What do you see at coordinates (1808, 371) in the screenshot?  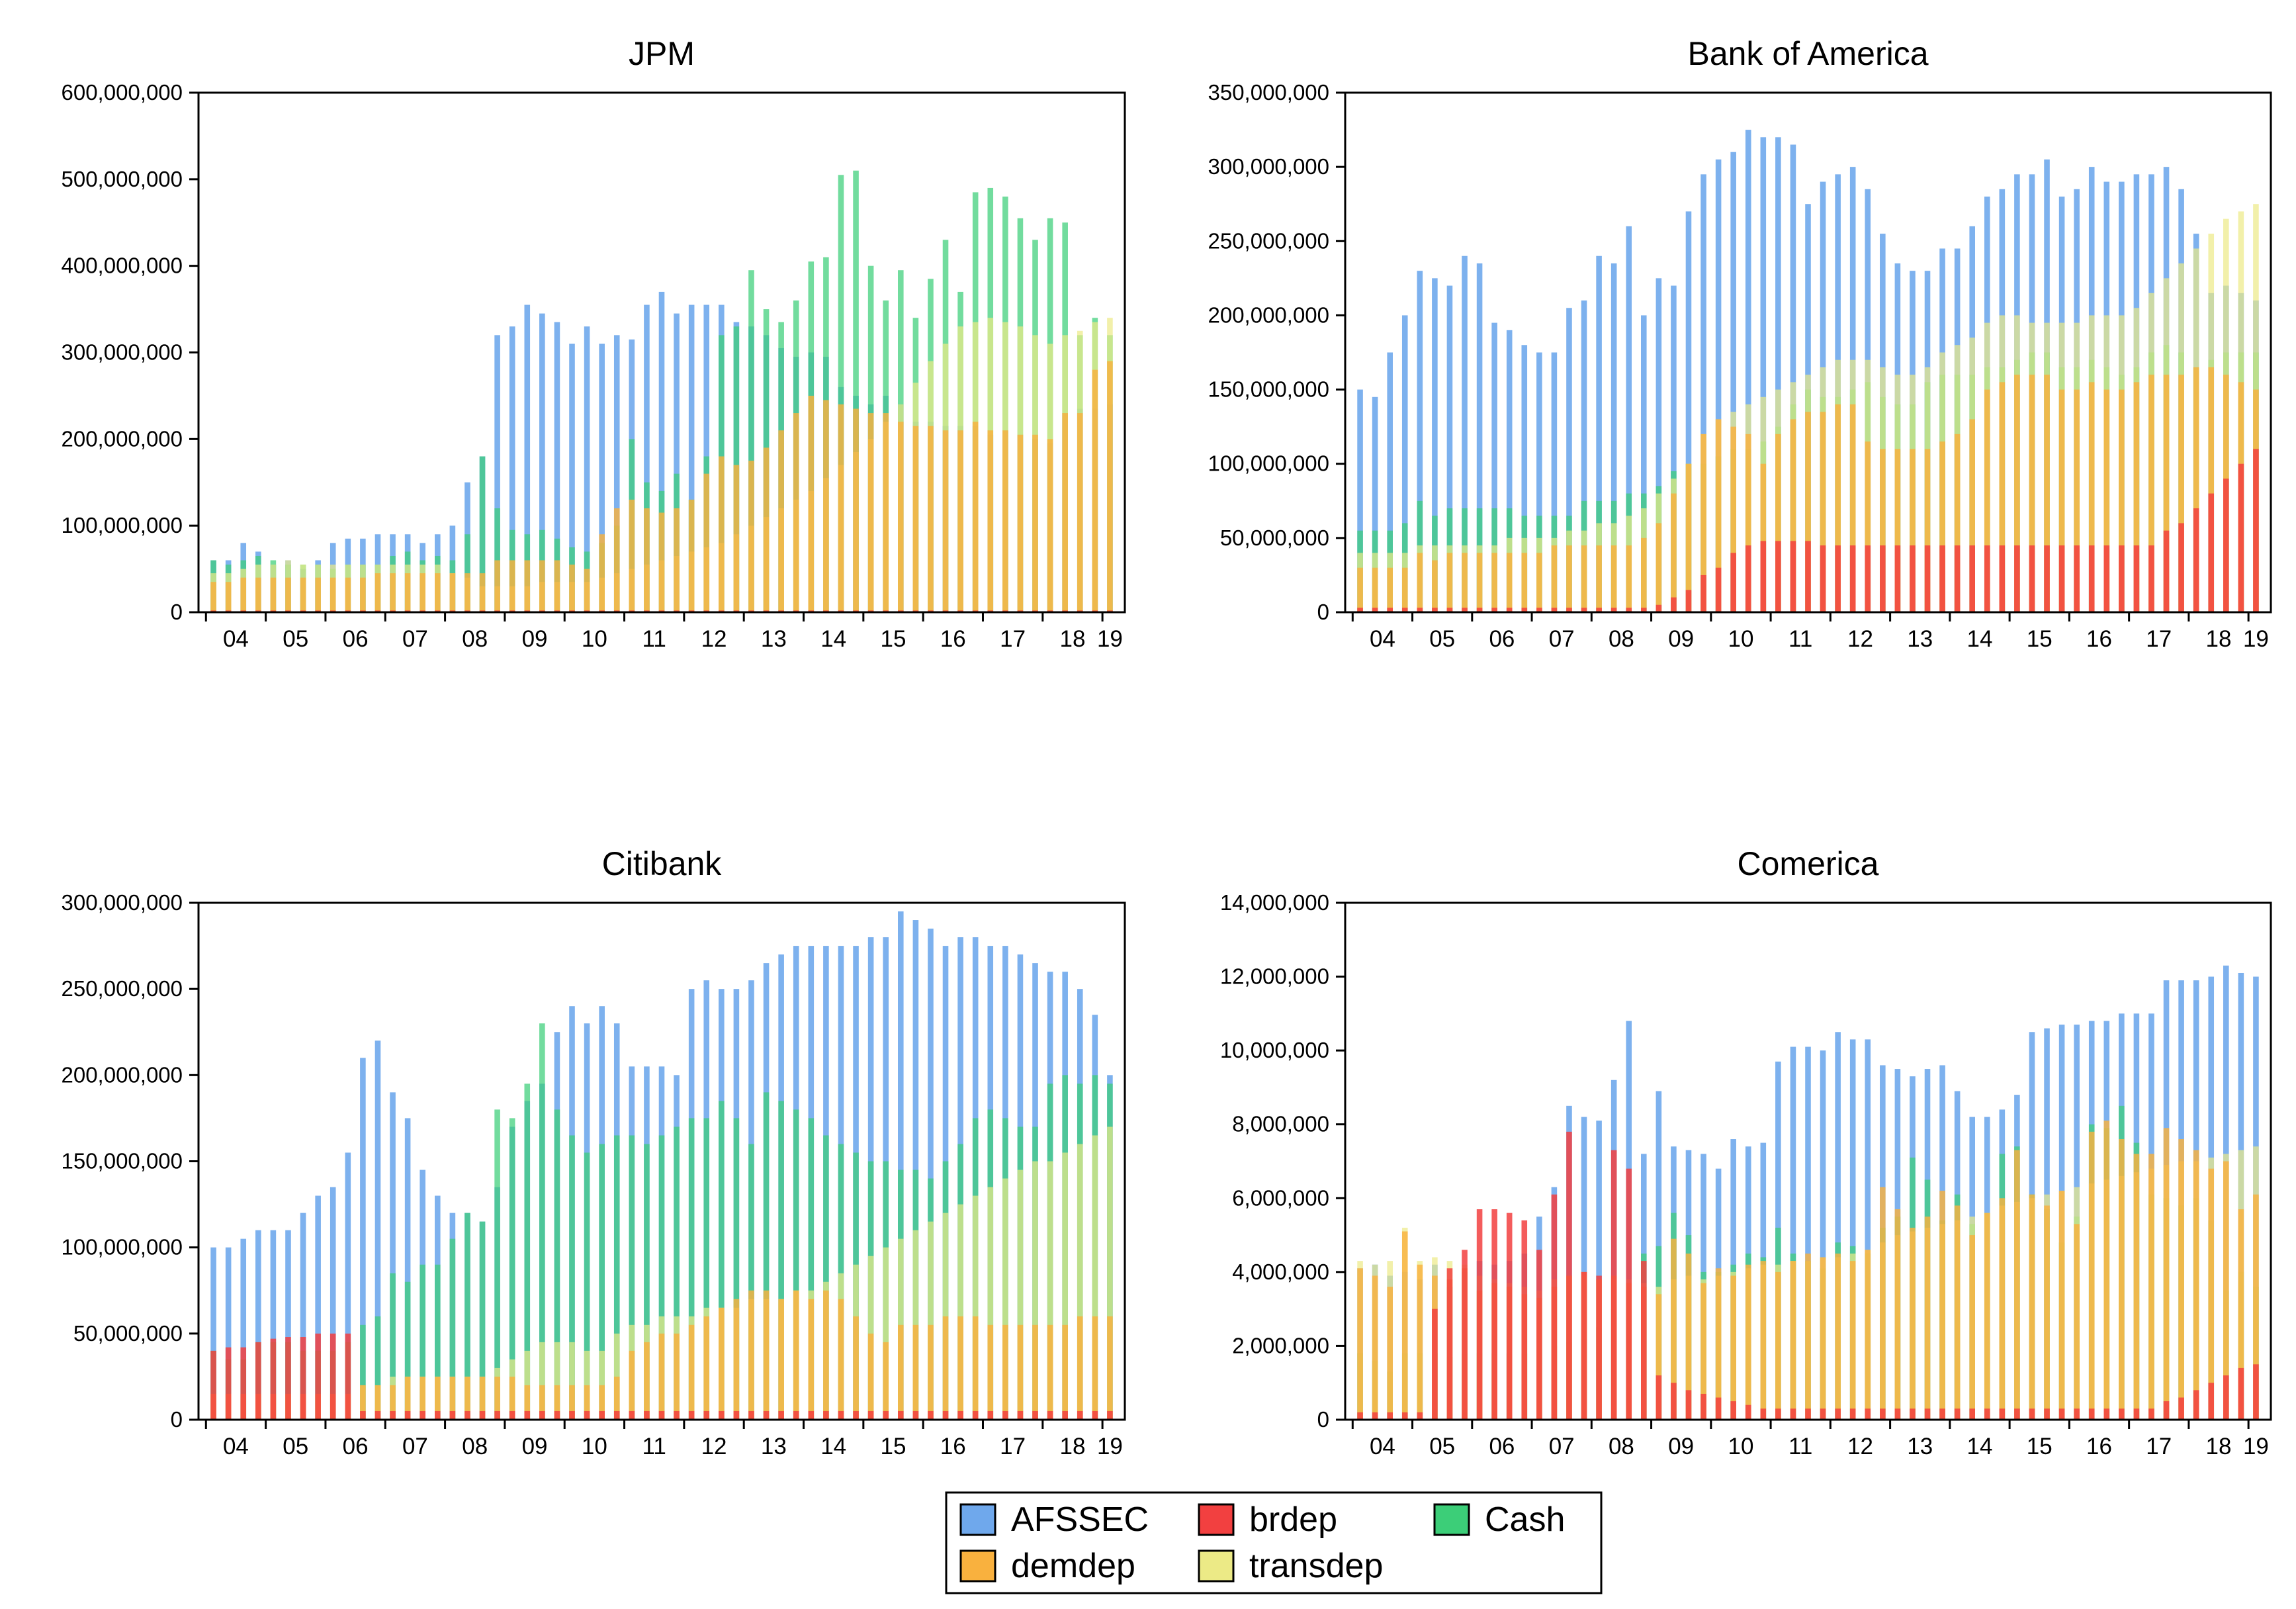 I see `bars` at bounding box center [1808, 371].